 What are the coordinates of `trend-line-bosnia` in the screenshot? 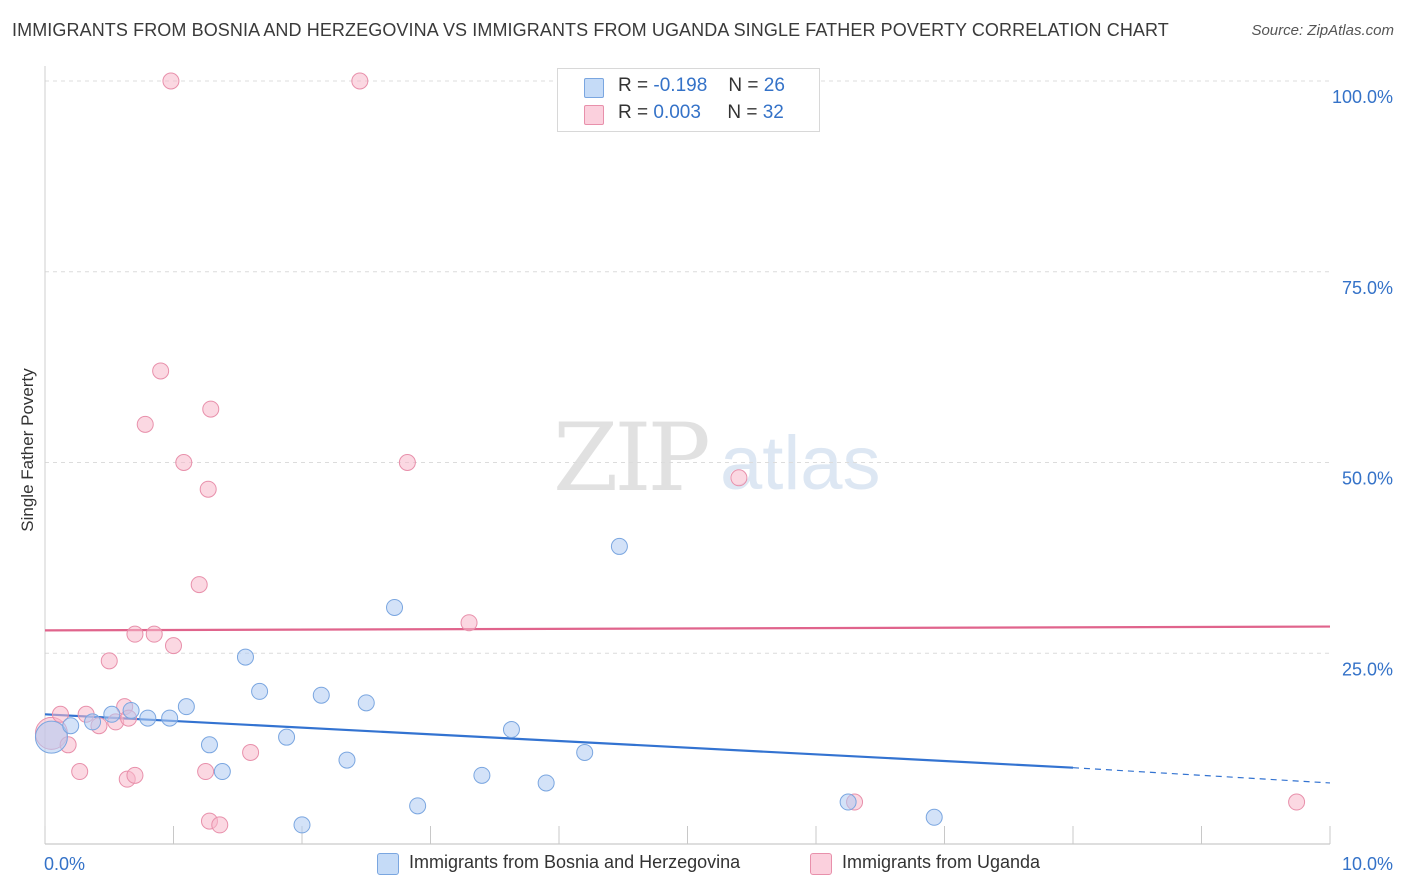 It's located at (559, 741).